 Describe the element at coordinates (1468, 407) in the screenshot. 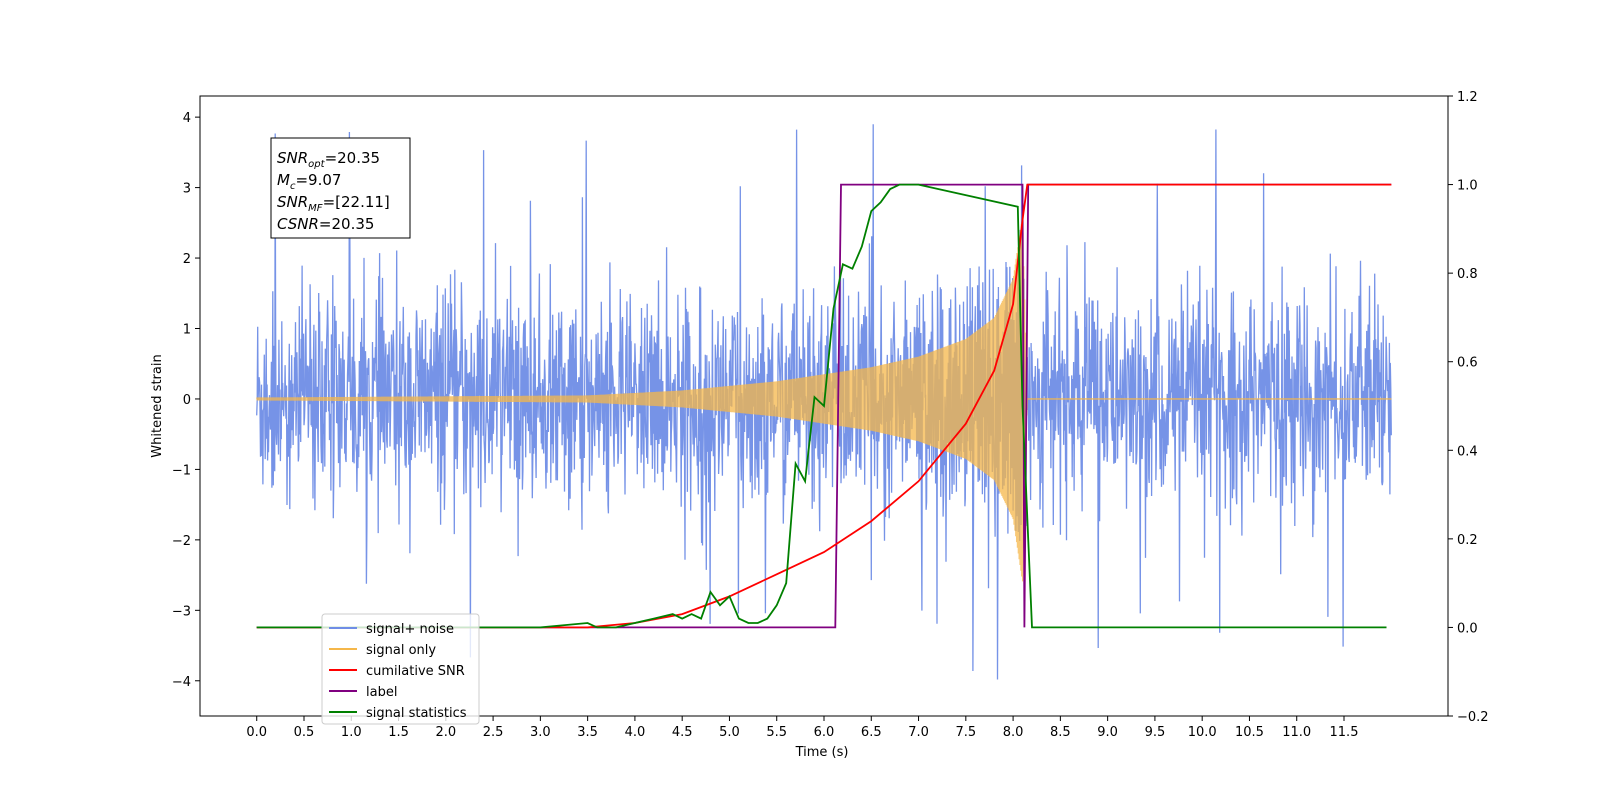

I see `y-axis-right: 1.2 1.0 0.8 0.6 0.4 0.2 0.0 −0.2` at that location.